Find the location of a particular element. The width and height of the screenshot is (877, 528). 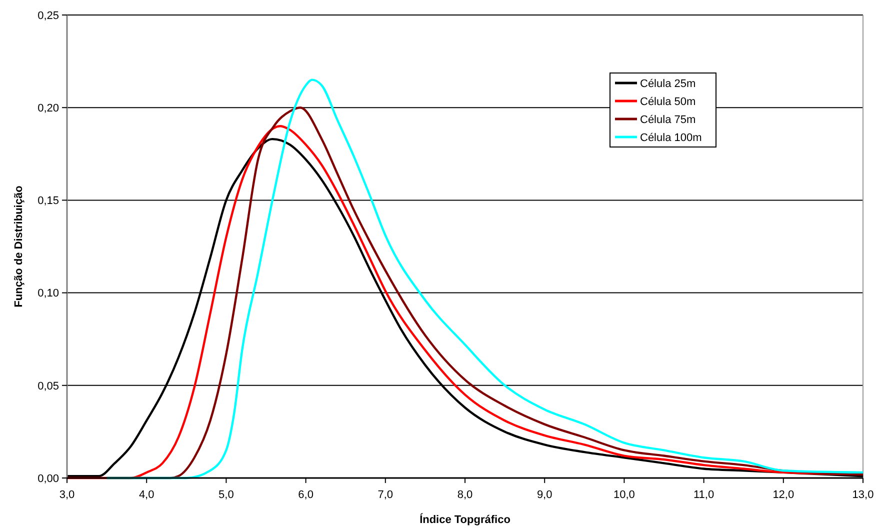

y-tick-label: 0,05 is located at coordinates (48, 386).